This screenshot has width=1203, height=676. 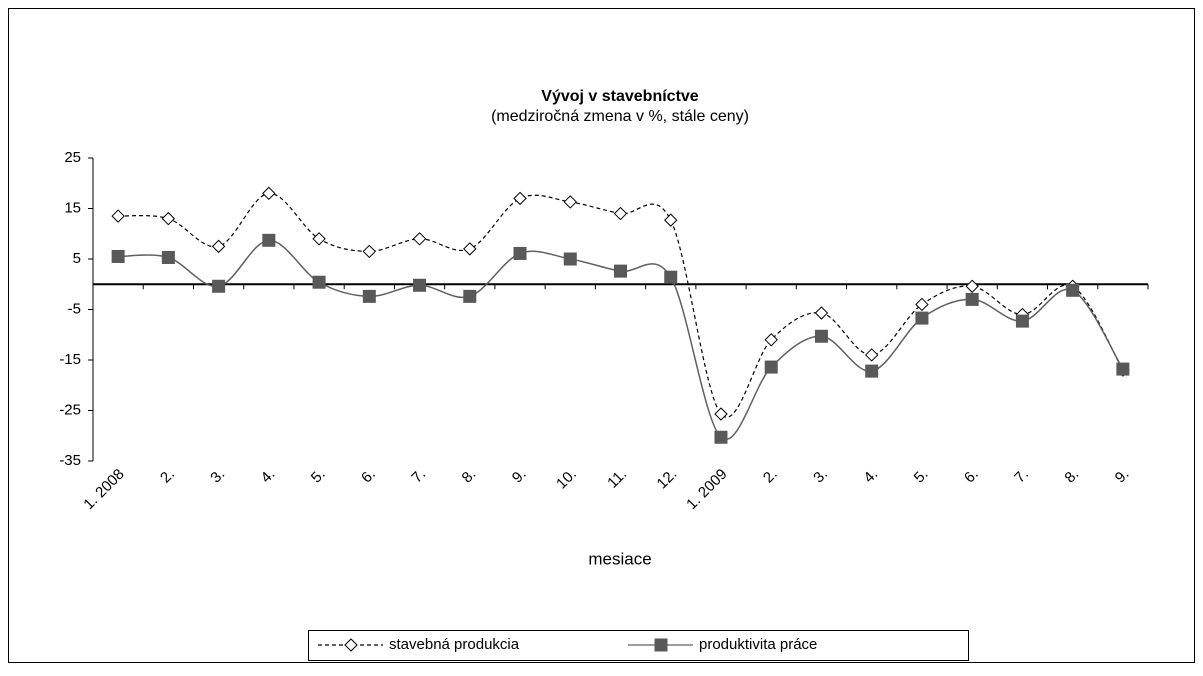 I want to click on chart-subtitle: (medziročná zmena v %, stále ceny), so click(x=620, y=116).